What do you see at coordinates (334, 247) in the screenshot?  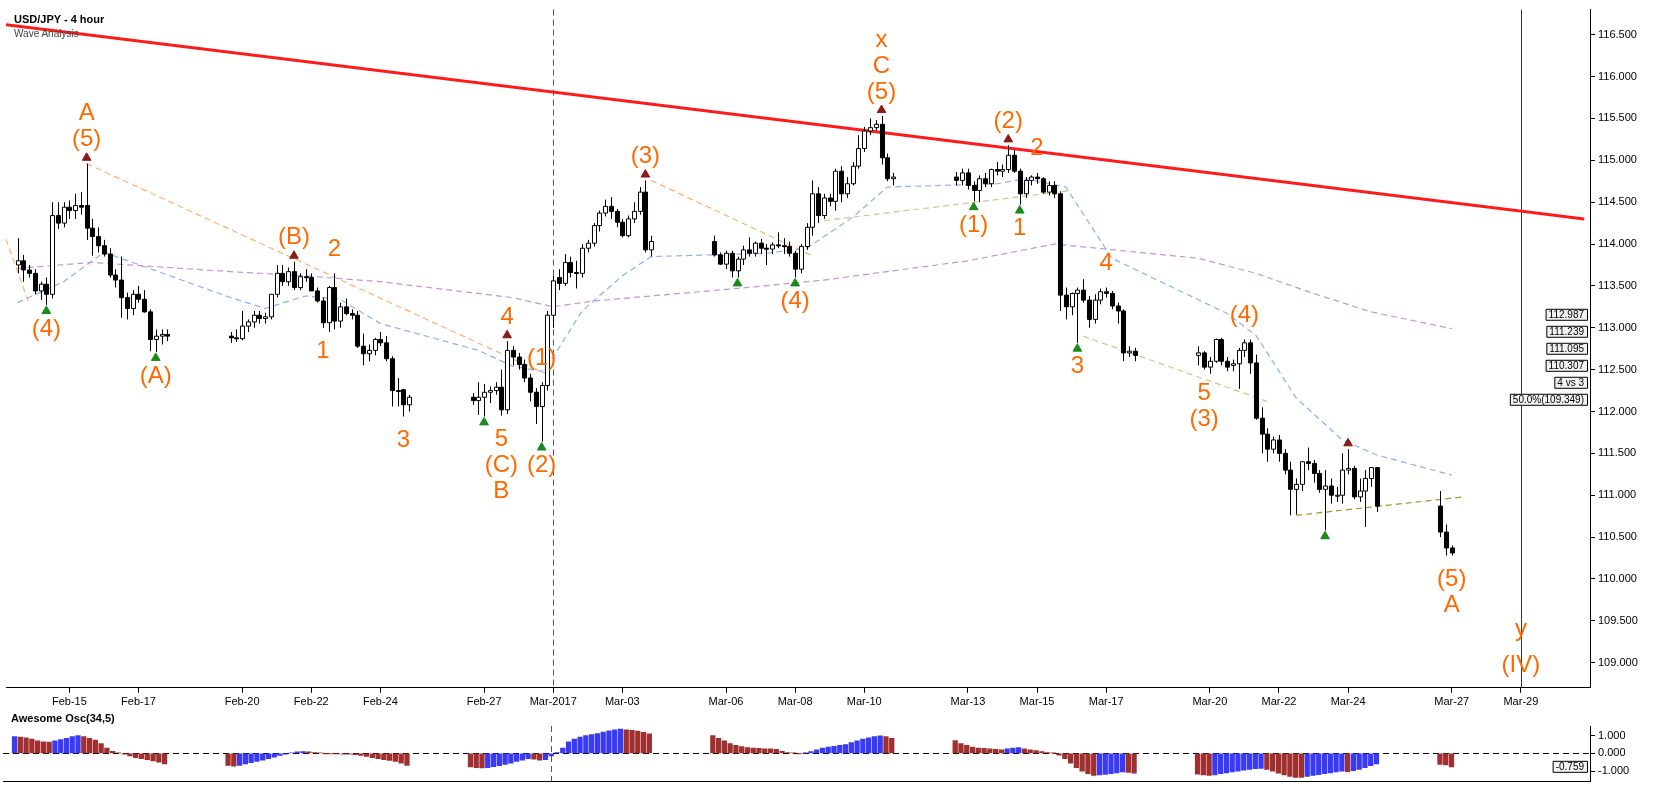 I see `annotation: 2` at bounding box center [334, 247].